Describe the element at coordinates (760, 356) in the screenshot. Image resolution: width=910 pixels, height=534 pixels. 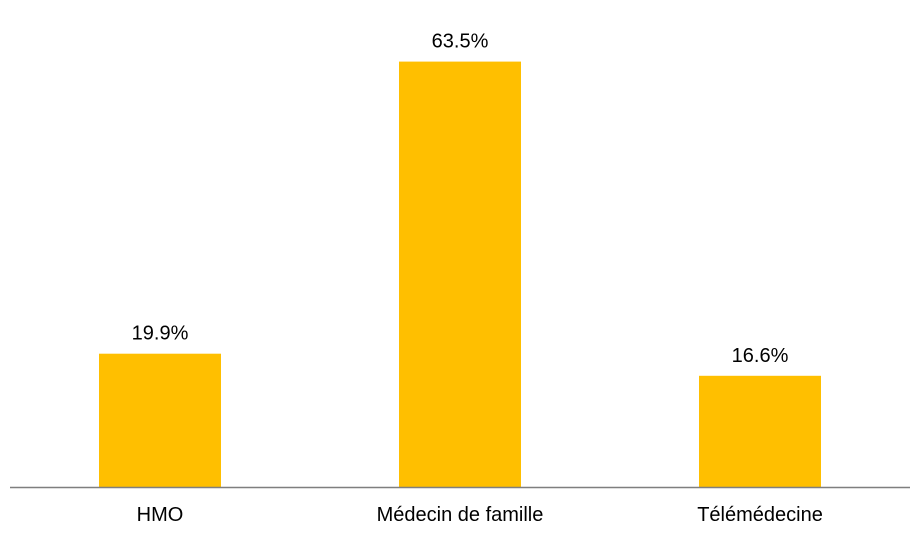
I see `data-label-2: 16.6%` at that location.